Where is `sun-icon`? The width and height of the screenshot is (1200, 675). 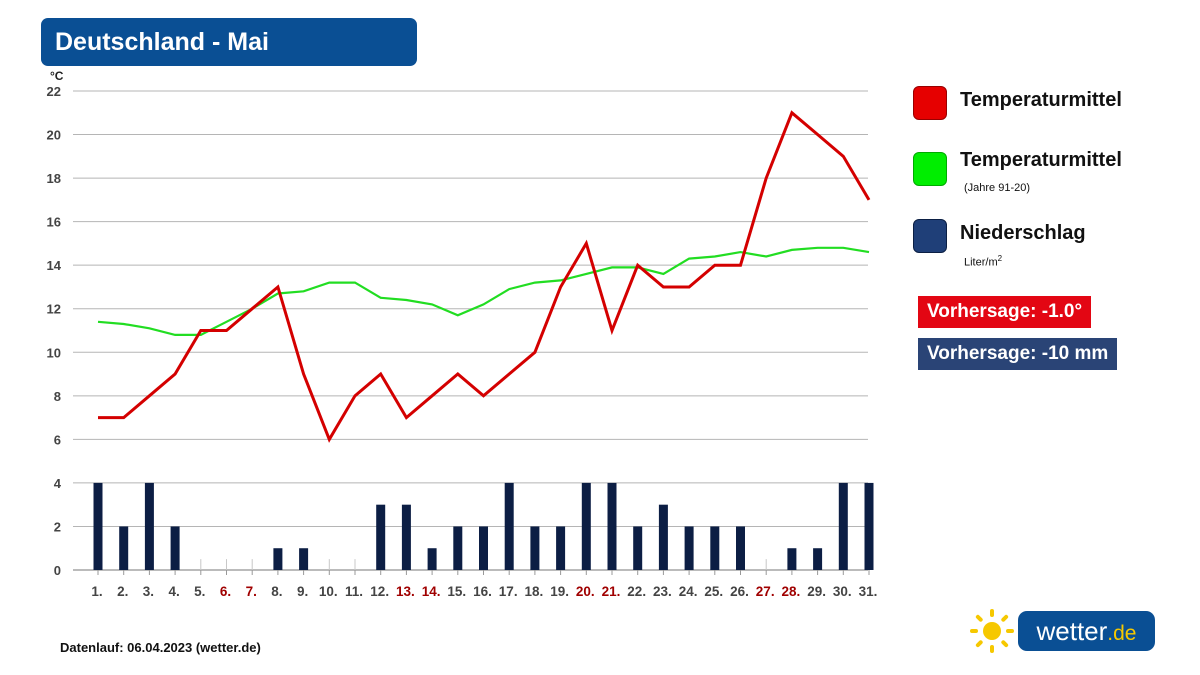 sun-icon is located at coordinates (992, 631).